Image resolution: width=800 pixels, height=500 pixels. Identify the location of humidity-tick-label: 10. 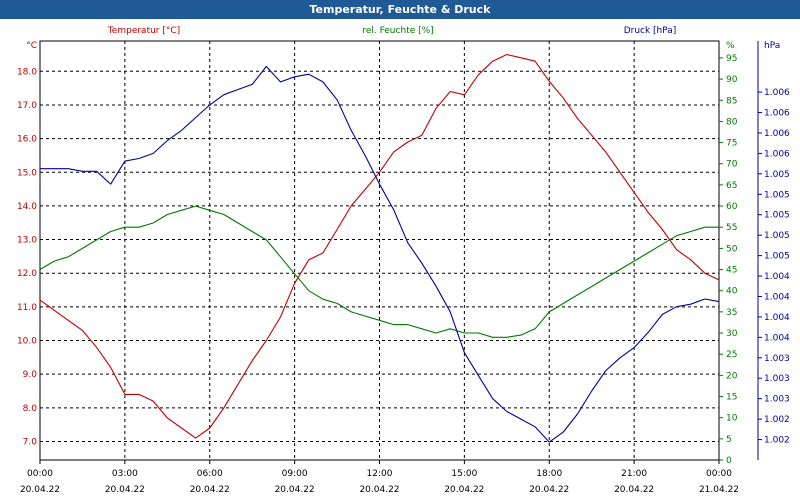
(732, 419).